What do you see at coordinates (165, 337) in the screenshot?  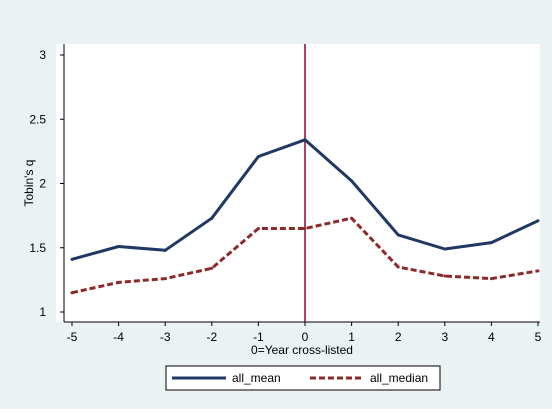 I see `x-tick-label: -3` at bounding box center [165, 337].